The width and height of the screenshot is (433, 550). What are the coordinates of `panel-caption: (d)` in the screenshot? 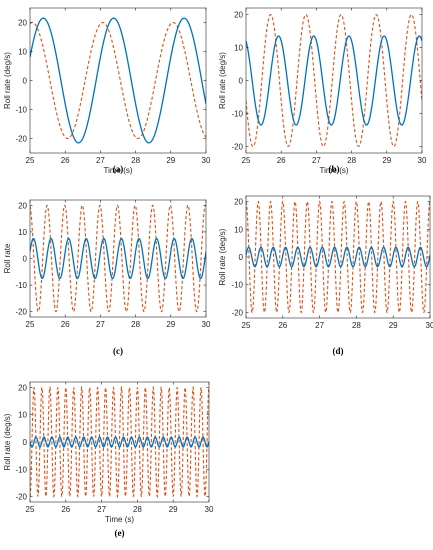 It's located at (338, 351).